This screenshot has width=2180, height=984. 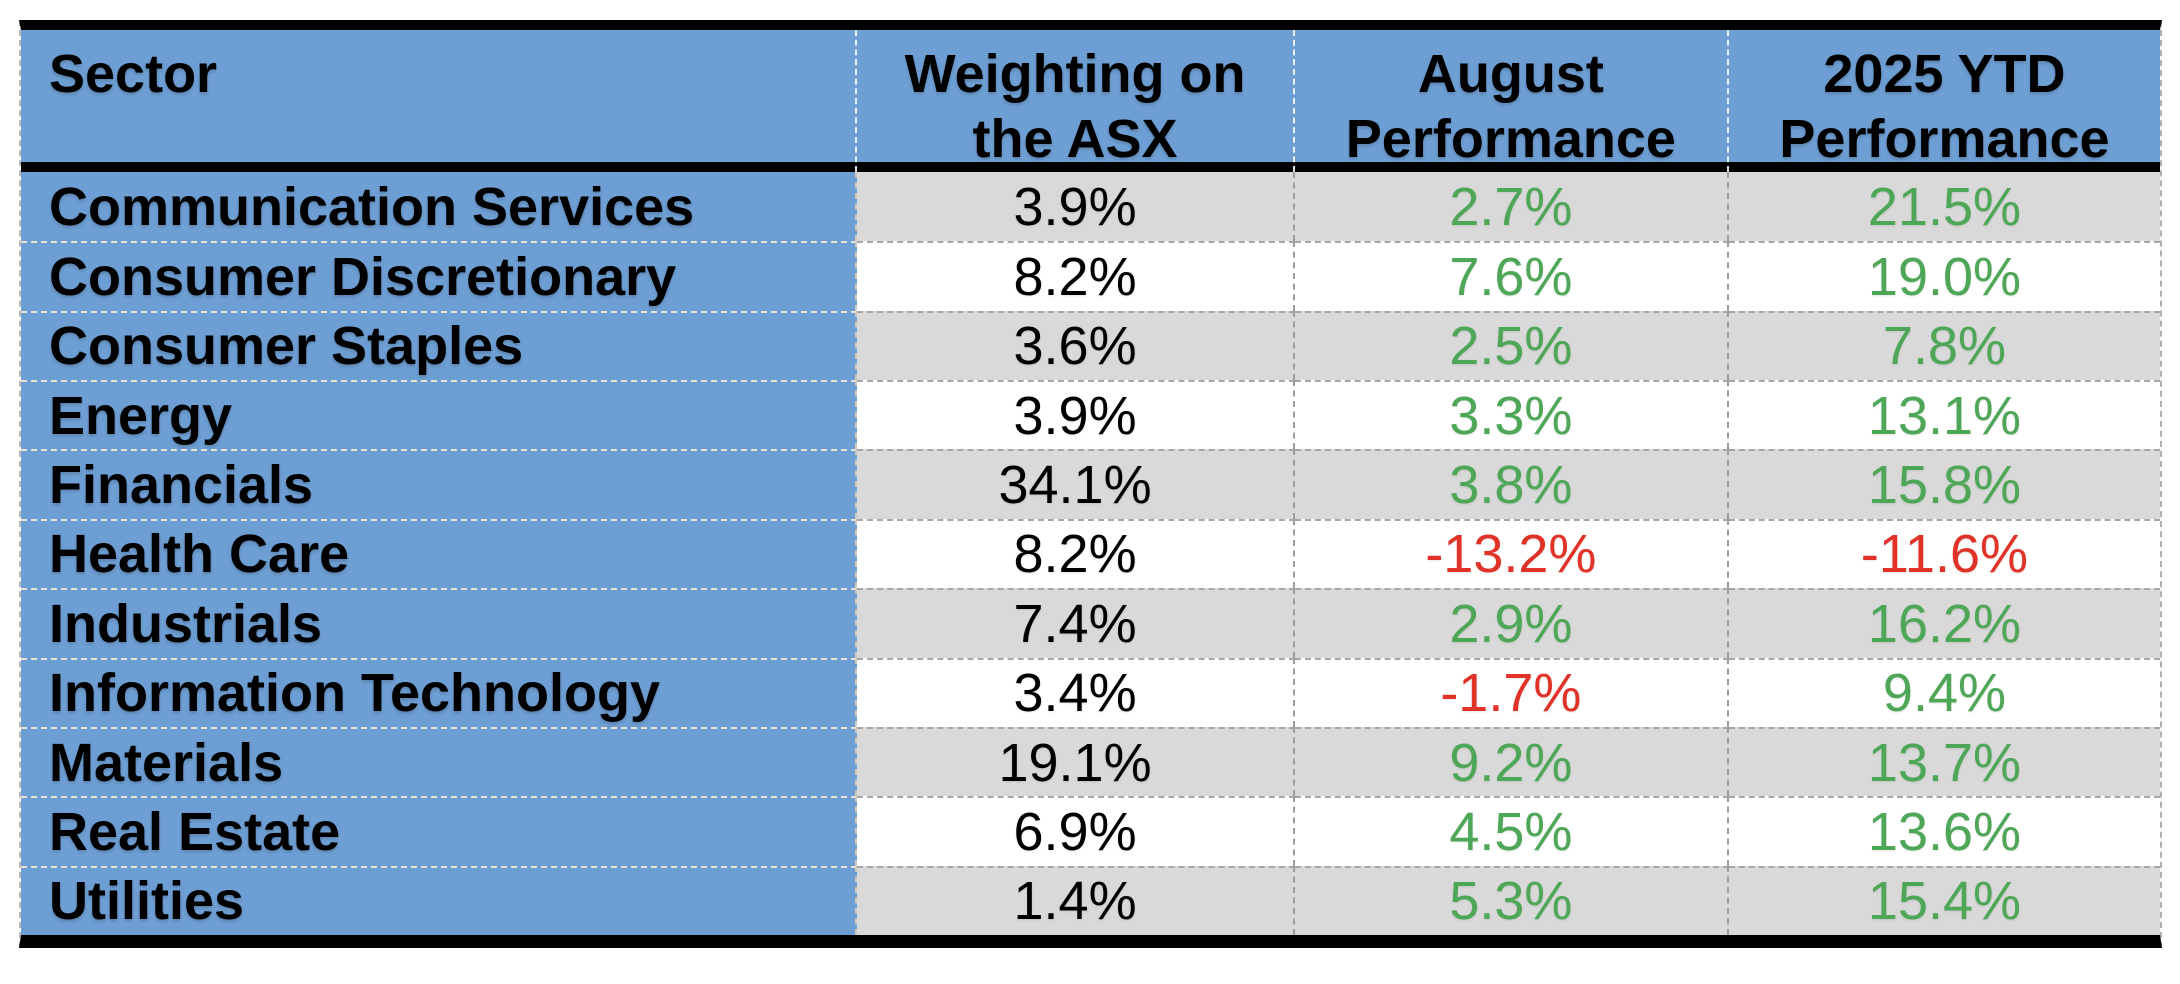 I want to click on august-performance-value: 3.3%, so click(x=1511, y=415).